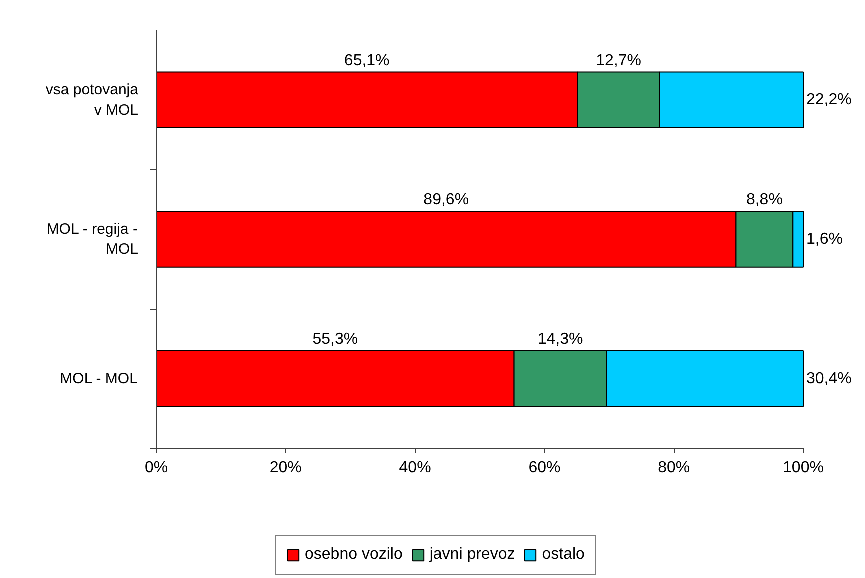 The image size is (865, 578). Describe the element at coordinates (286, 468) in the screenshot. I see `x-tick-label: 20%` at that location.